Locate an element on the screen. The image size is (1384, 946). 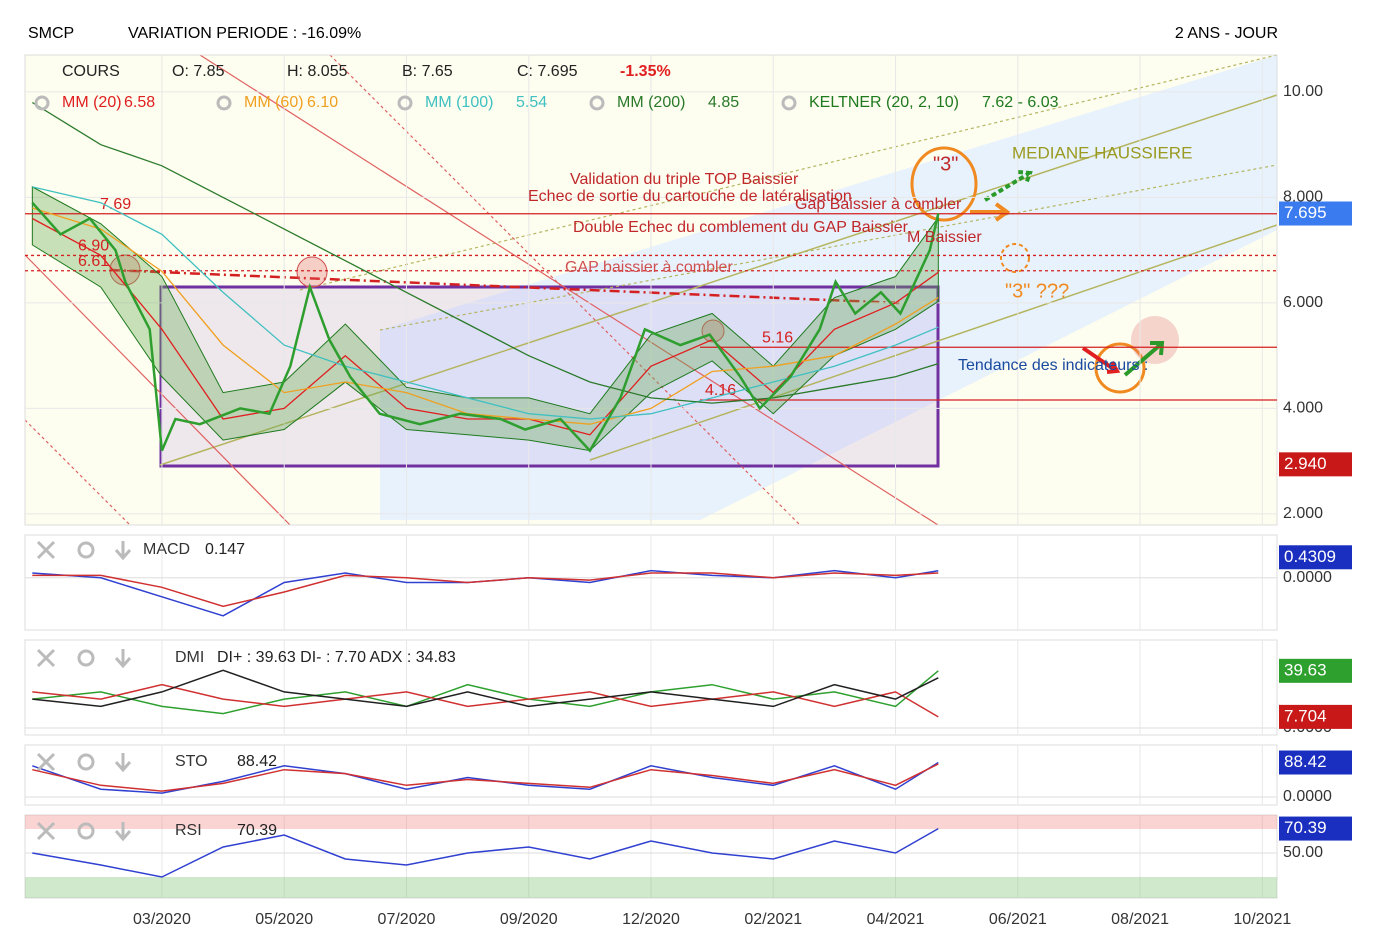
legend-value: 6.58 is located at coordinates (139, 102).